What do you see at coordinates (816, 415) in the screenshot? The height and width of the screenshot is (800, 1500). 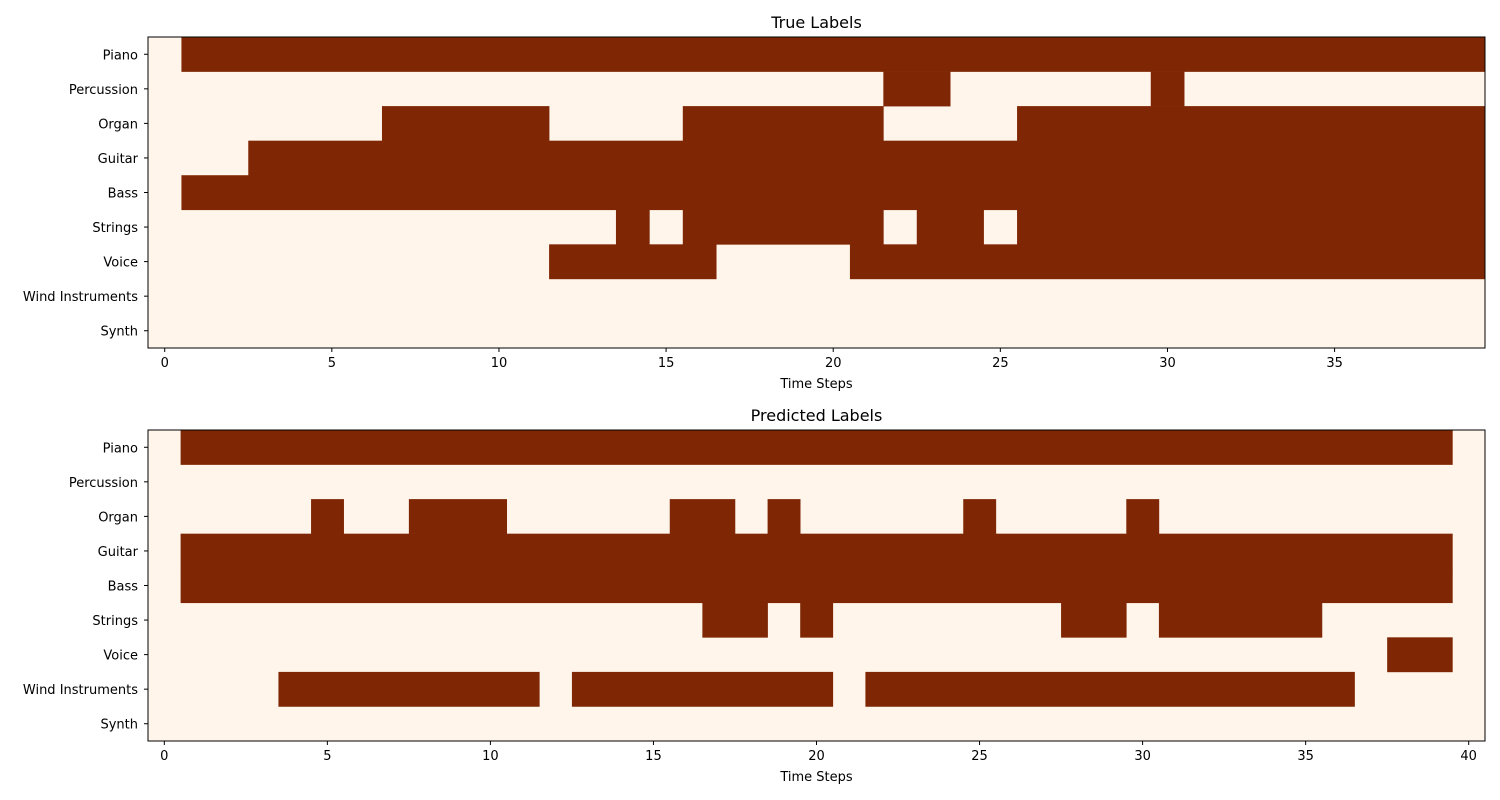 I see `chart-title: Predicted Labels` at bounding box center [816, 415].